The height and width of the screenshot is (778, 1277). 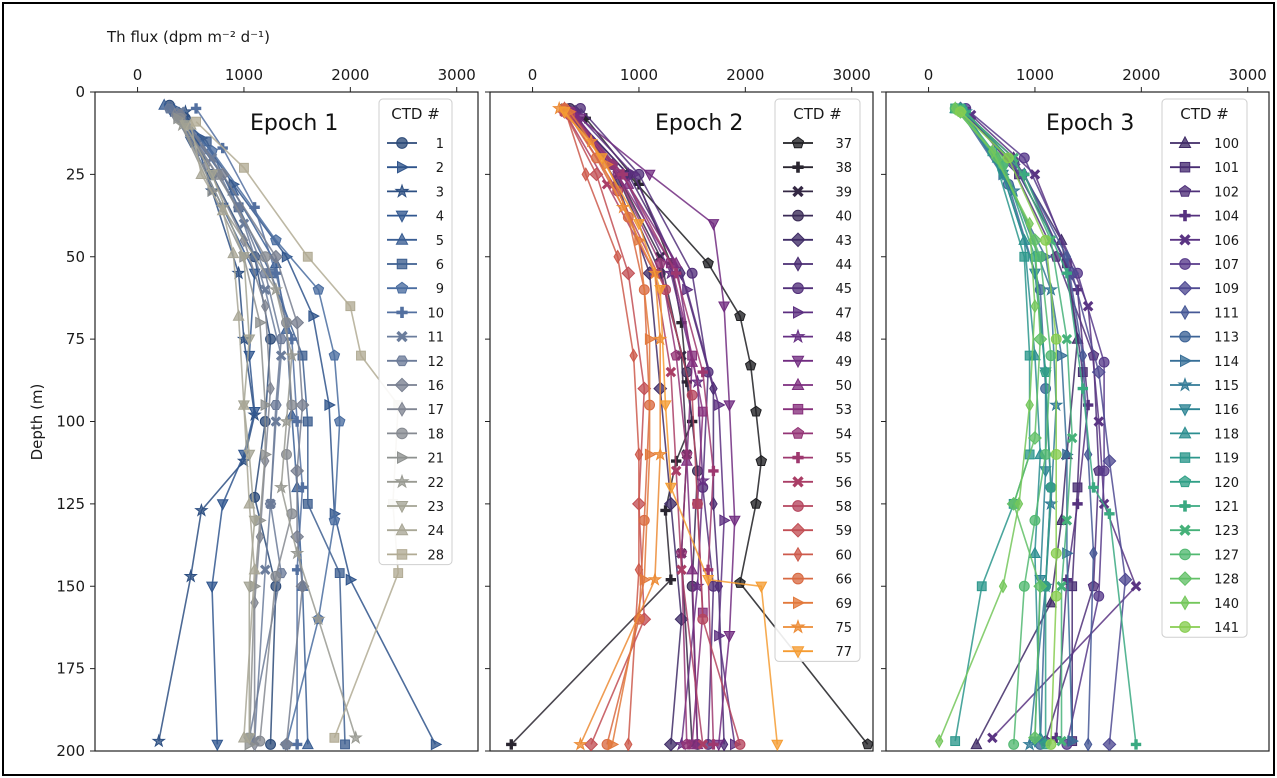 What do you see at coordinates (435, 531) in the screenshot?
I see `legend-label: 24` at bounding box center [435, 531].